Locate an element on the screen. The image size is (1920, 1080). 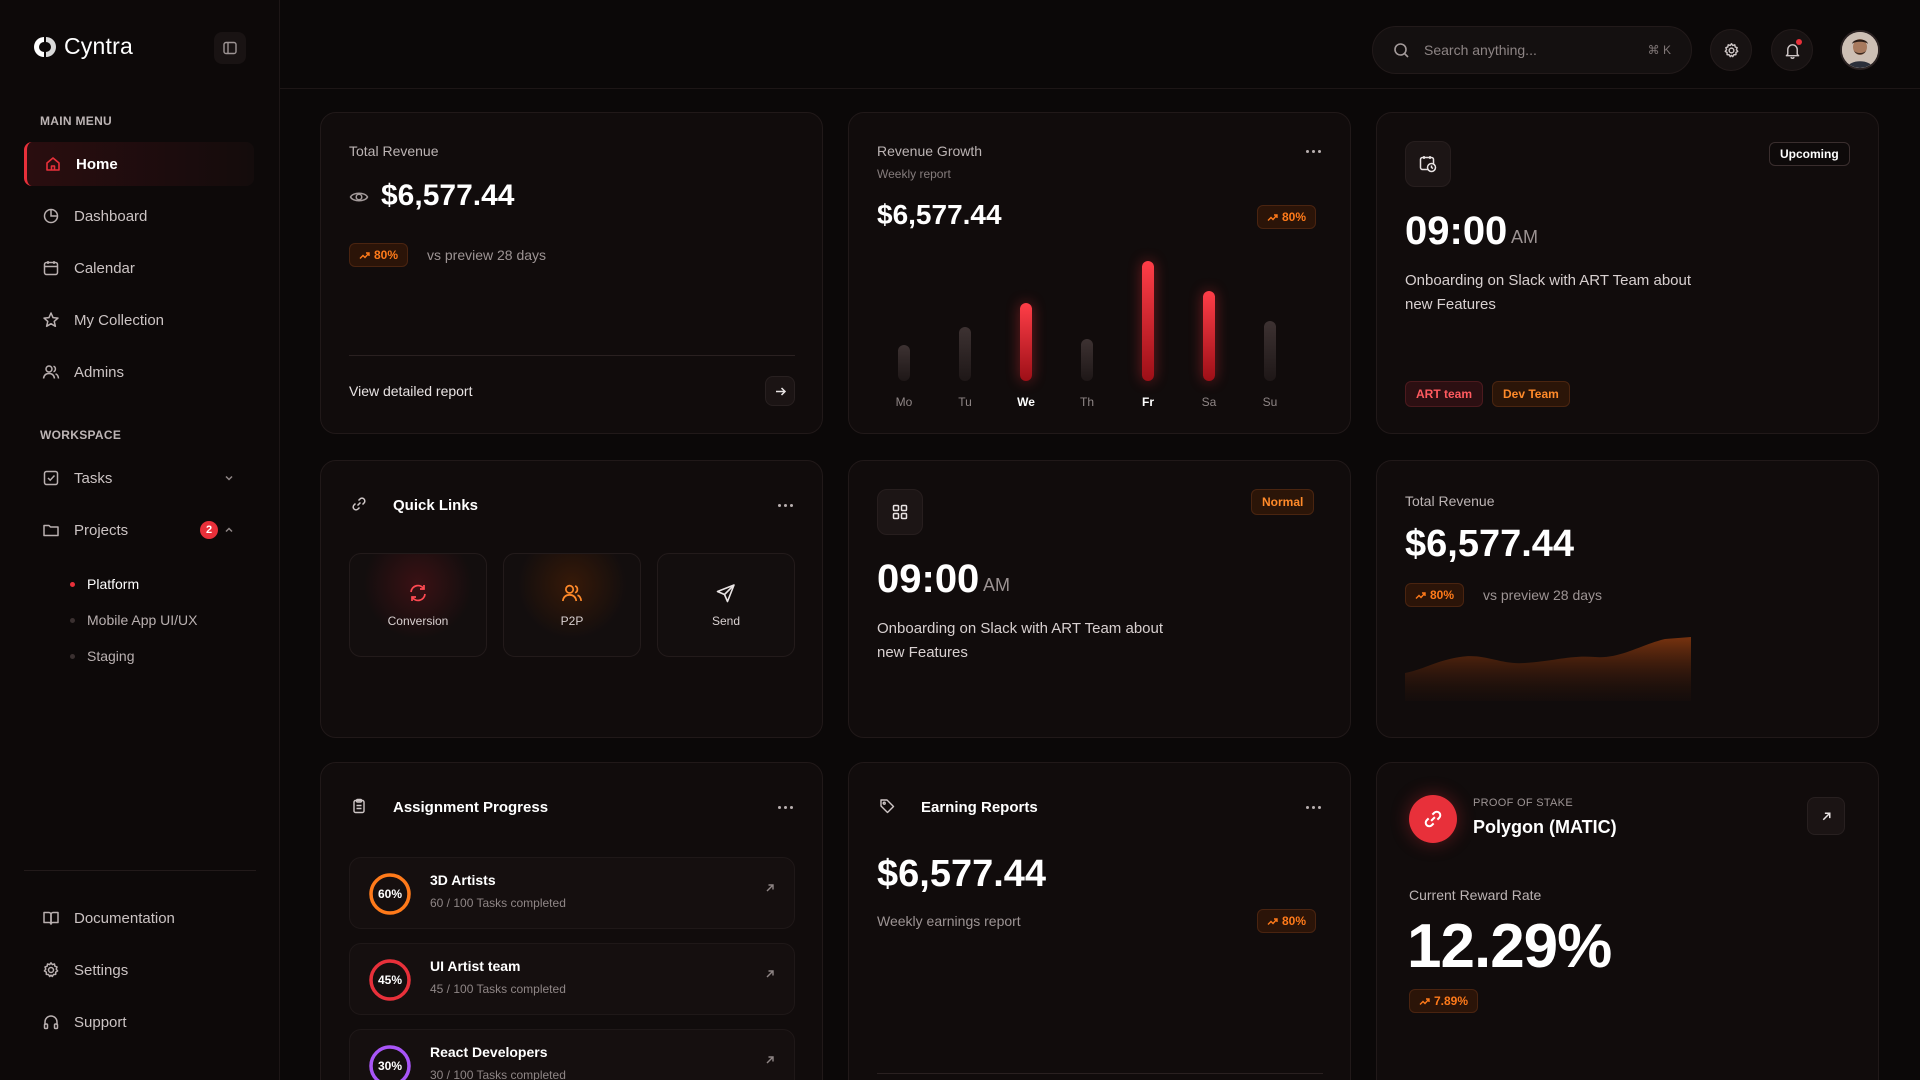
bar-we is located at coordinates (1026, 342).